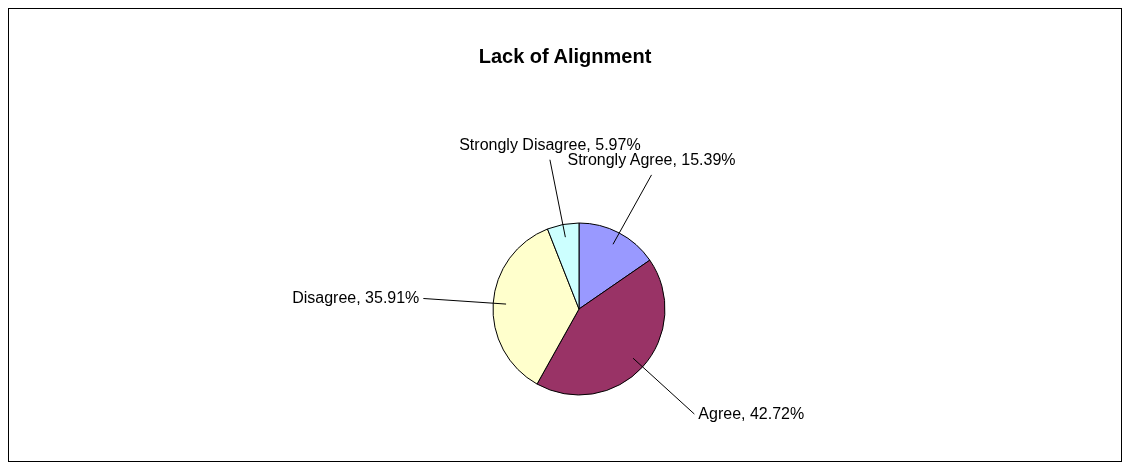 The image size is (1131, 466). Describe the element at coordinates (751, 414) in the screenshot. I see `slice-label: Agree, 42.72%` at that location.